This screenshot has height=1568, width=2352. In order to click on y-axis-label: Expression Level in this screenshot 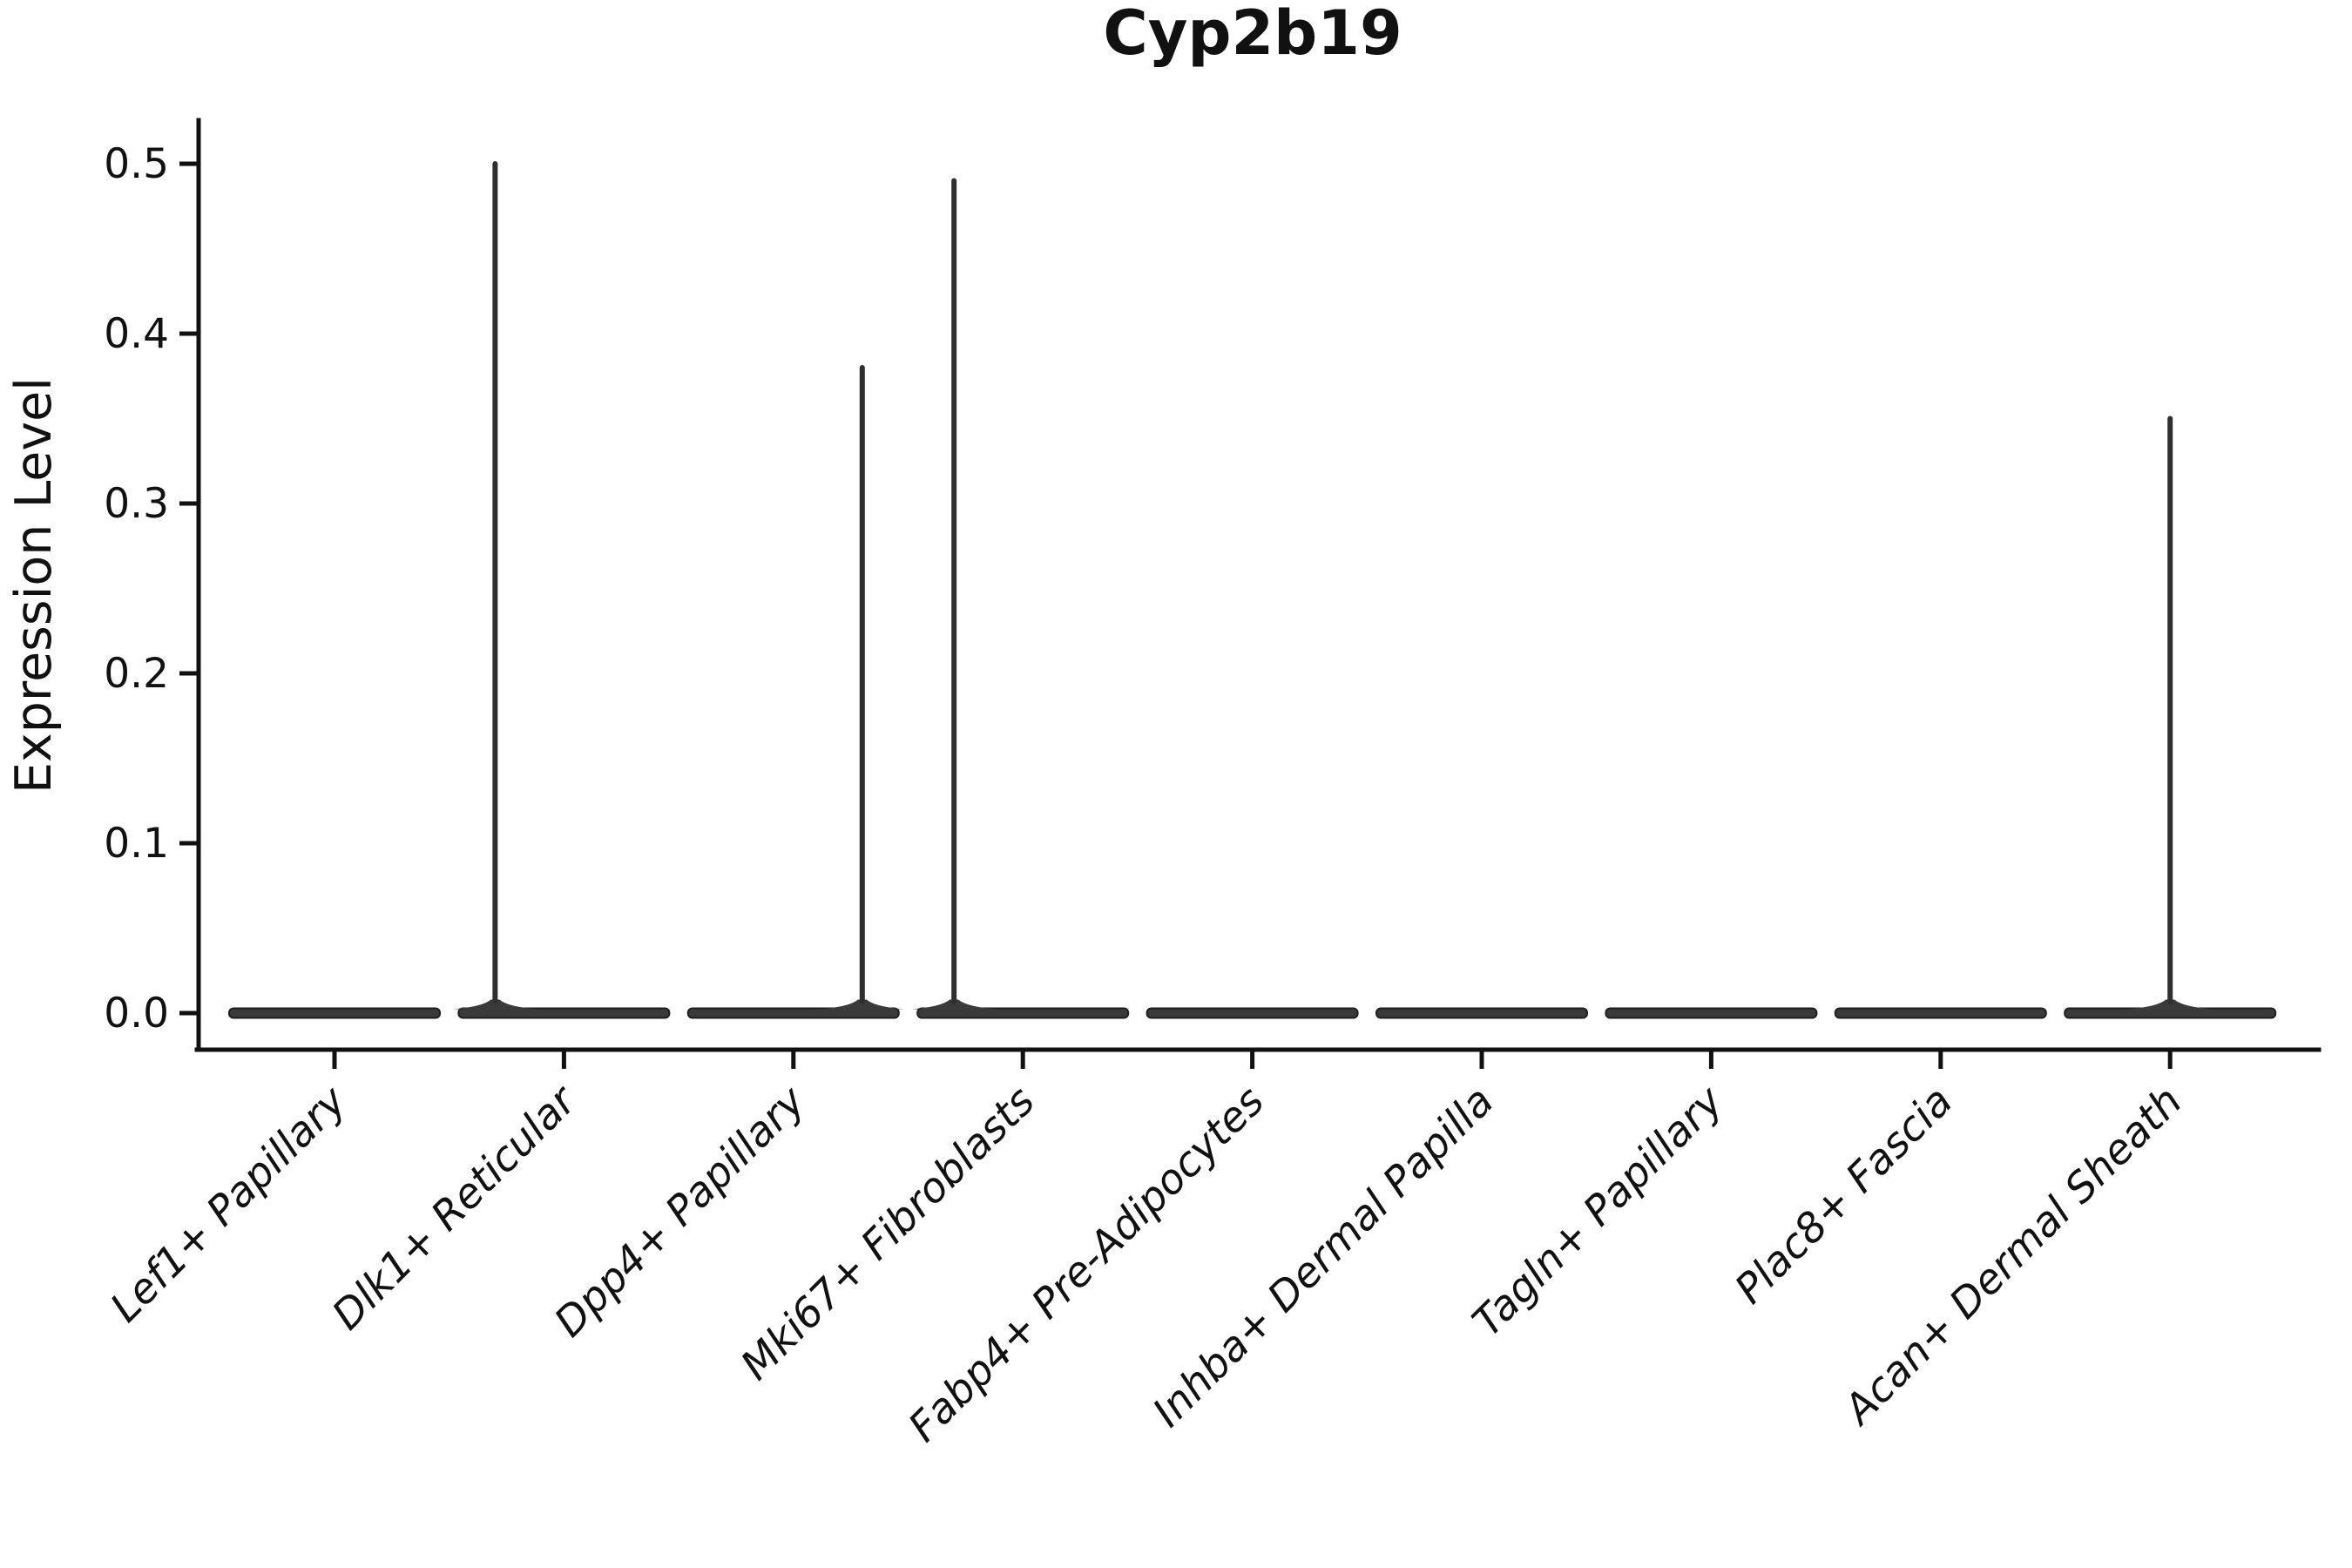, I will do `click(34, 585)`.